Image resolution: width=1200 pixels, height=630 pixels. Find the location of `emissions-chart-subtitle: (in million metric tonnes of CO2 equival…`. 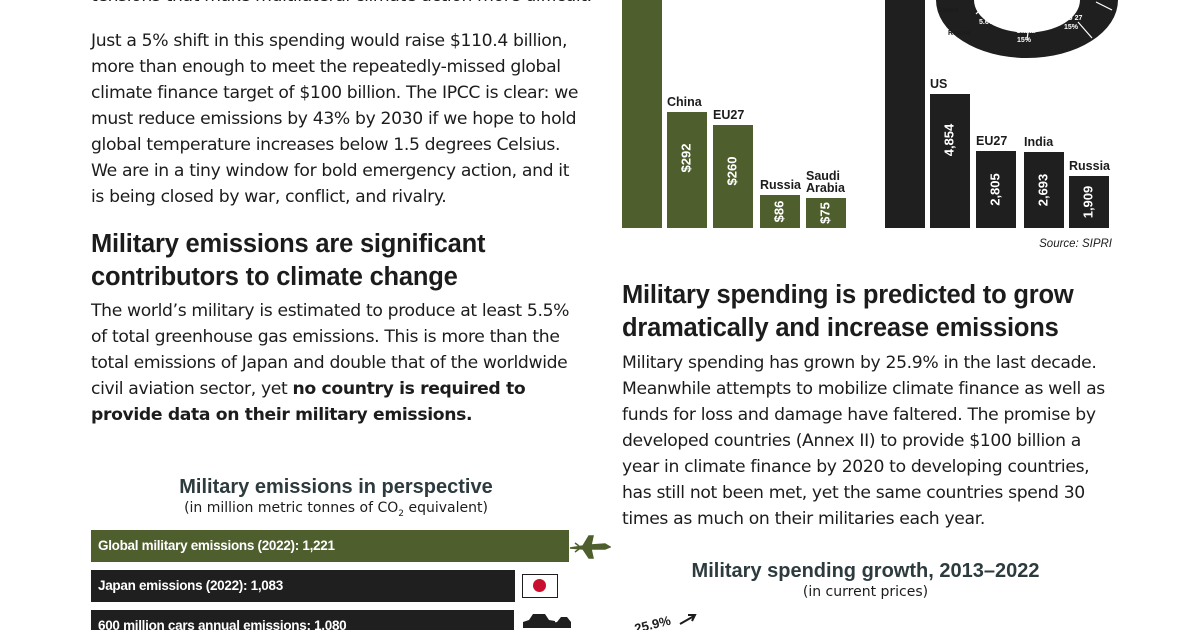

emissions-chart-subtitle: (in million metric tonnes of CO2 equival… is located at coordinates (336, 509).